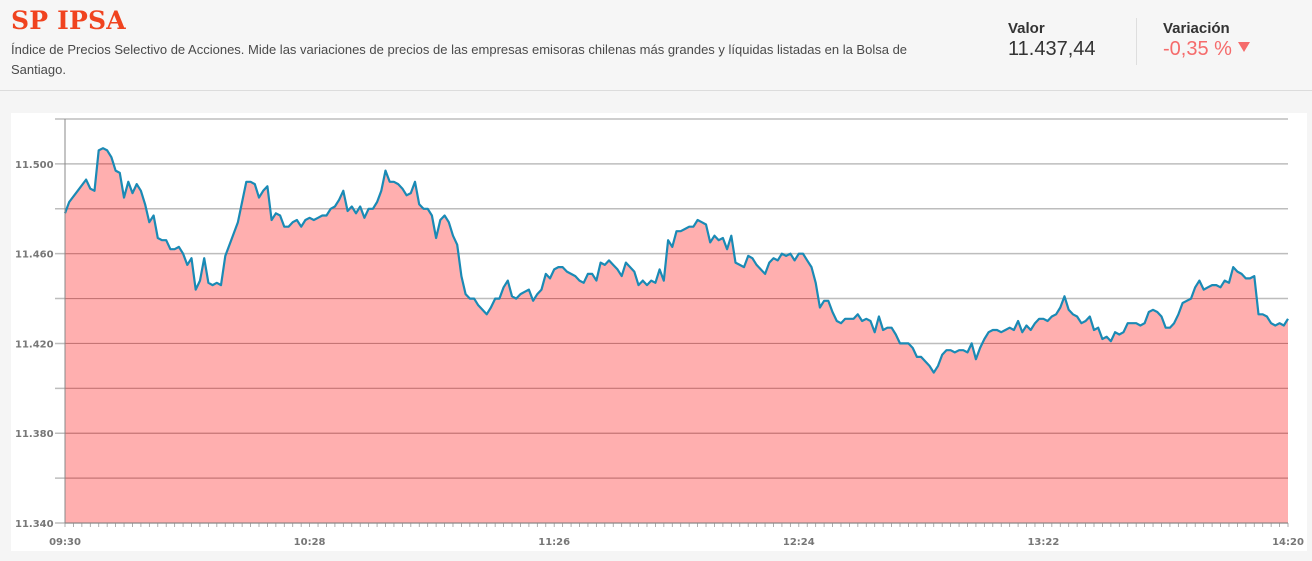 The height and width of the screenshot is (561, 1312). Describe the element at coordinates (1197, 49) in the screenshot. I see `variacion-value: -0,35 %` at that location.